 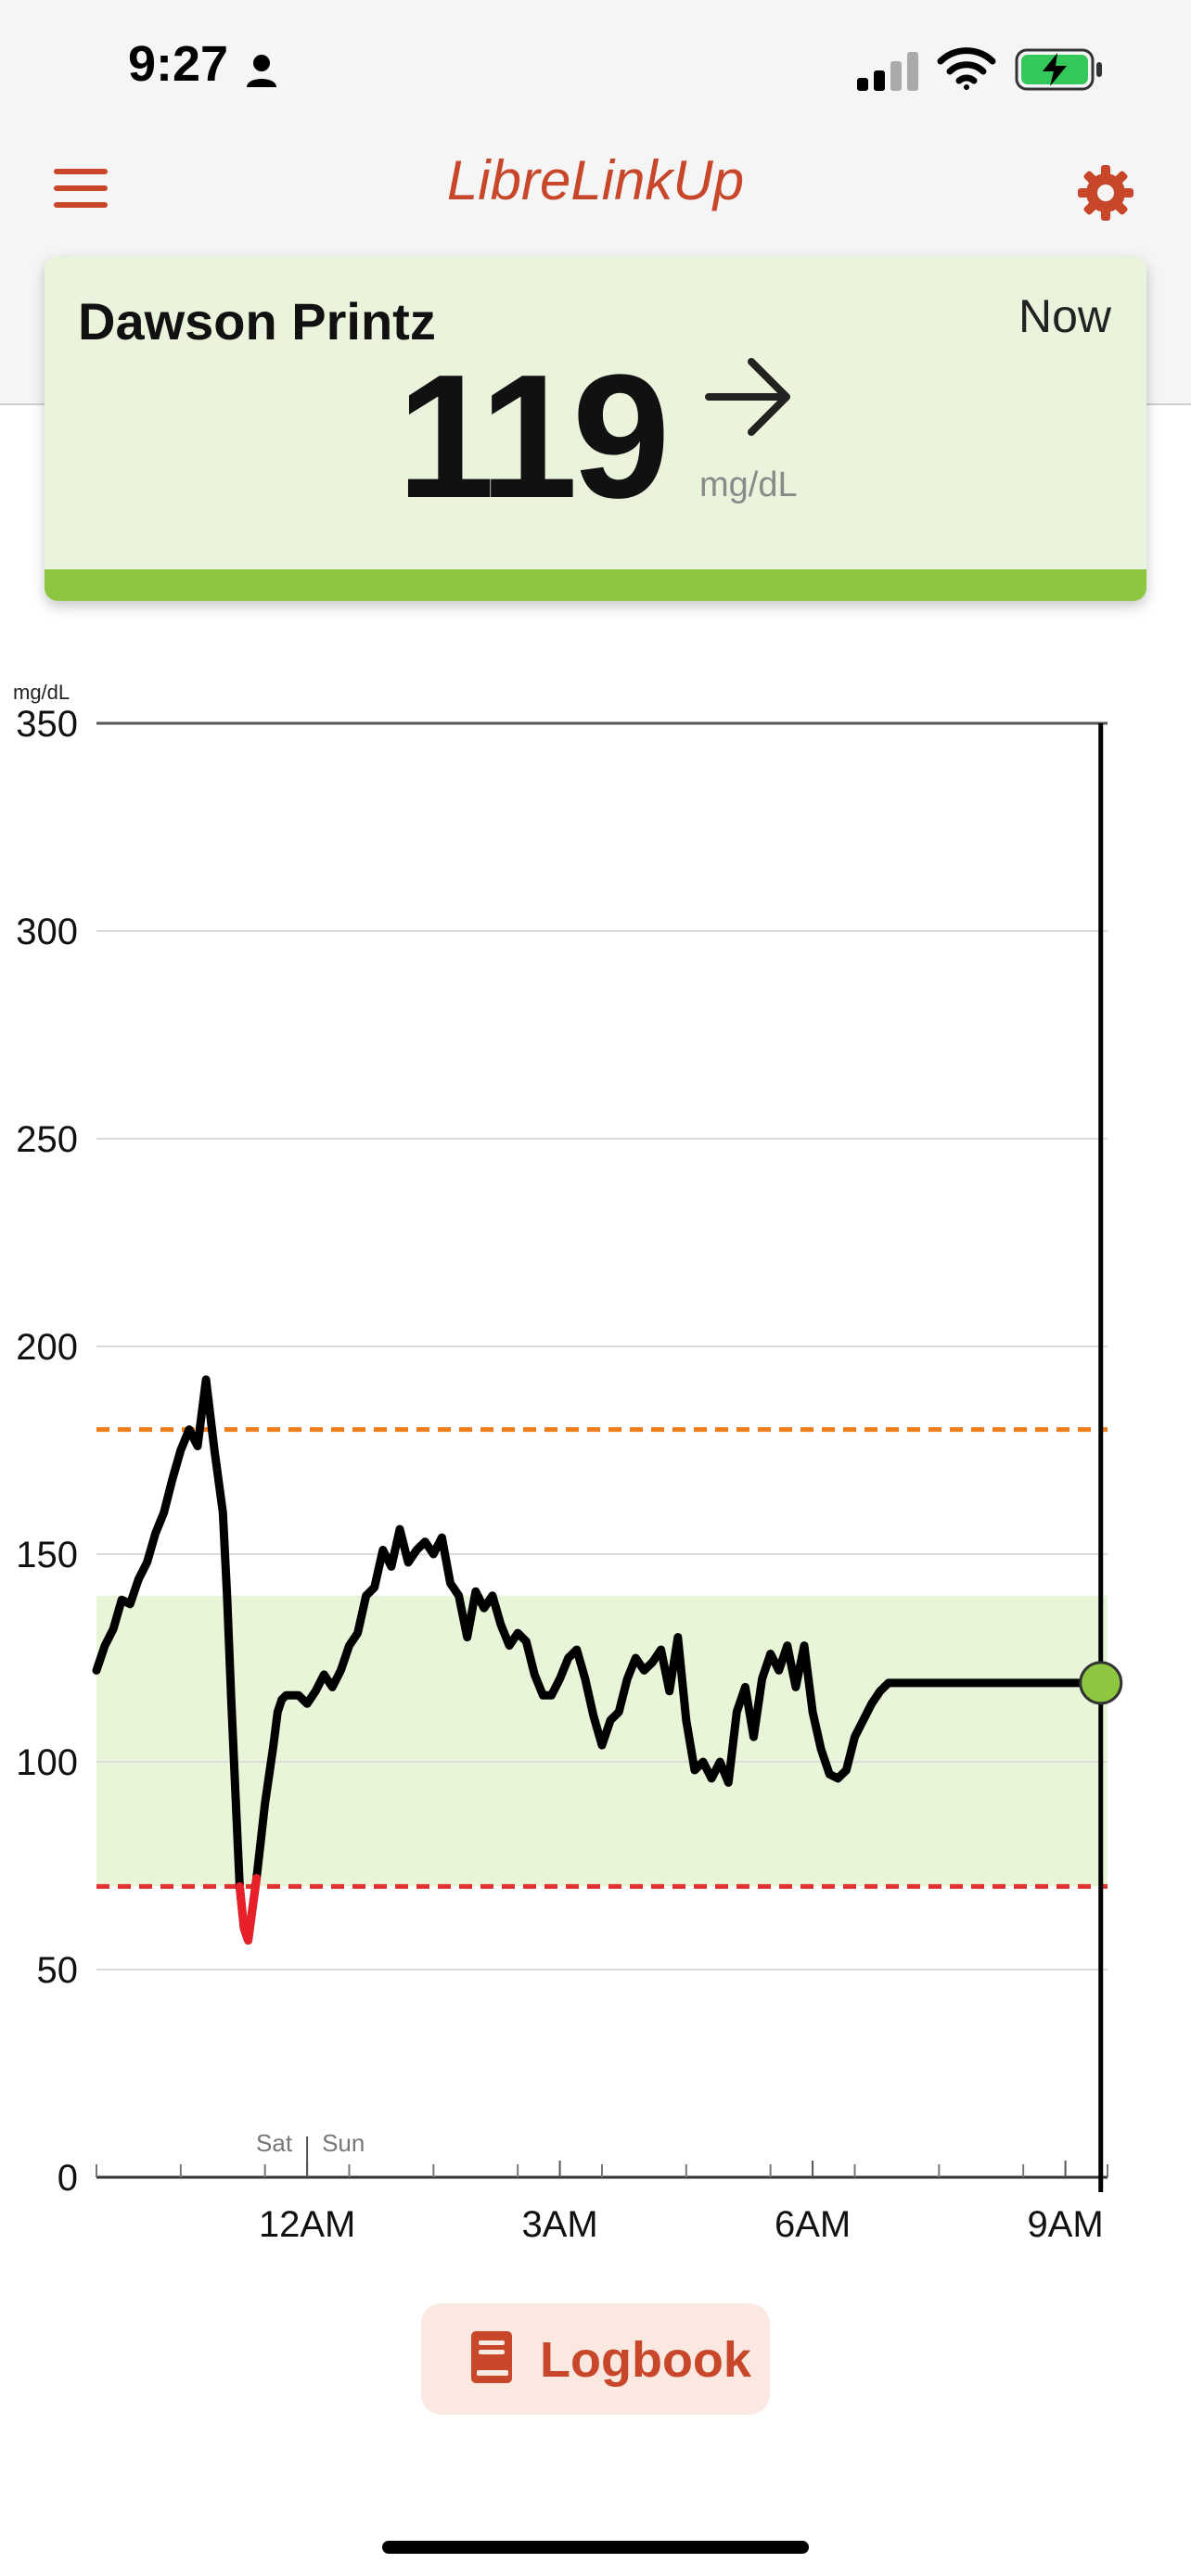 What do you see at coordinates (595, 69) in the screenshot?
I see `status-bar: 9:27` at bounding box center [595, 69].